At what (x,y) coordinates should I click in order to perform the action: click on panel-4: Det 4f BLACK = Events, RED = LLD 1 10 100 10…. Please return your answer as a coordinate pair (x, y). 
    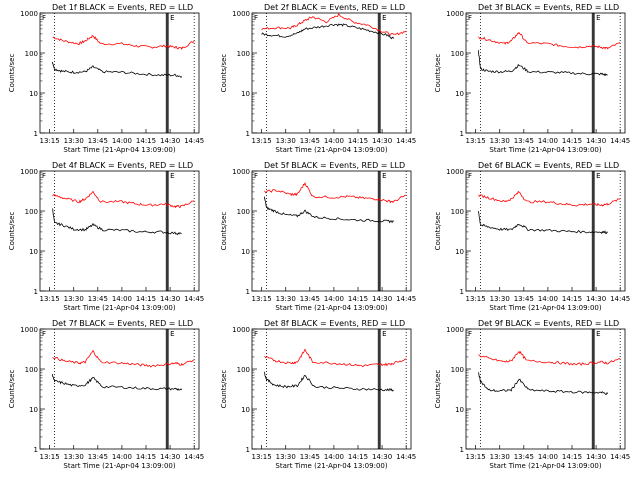
    Looking at the image, I should click on (106, 236).